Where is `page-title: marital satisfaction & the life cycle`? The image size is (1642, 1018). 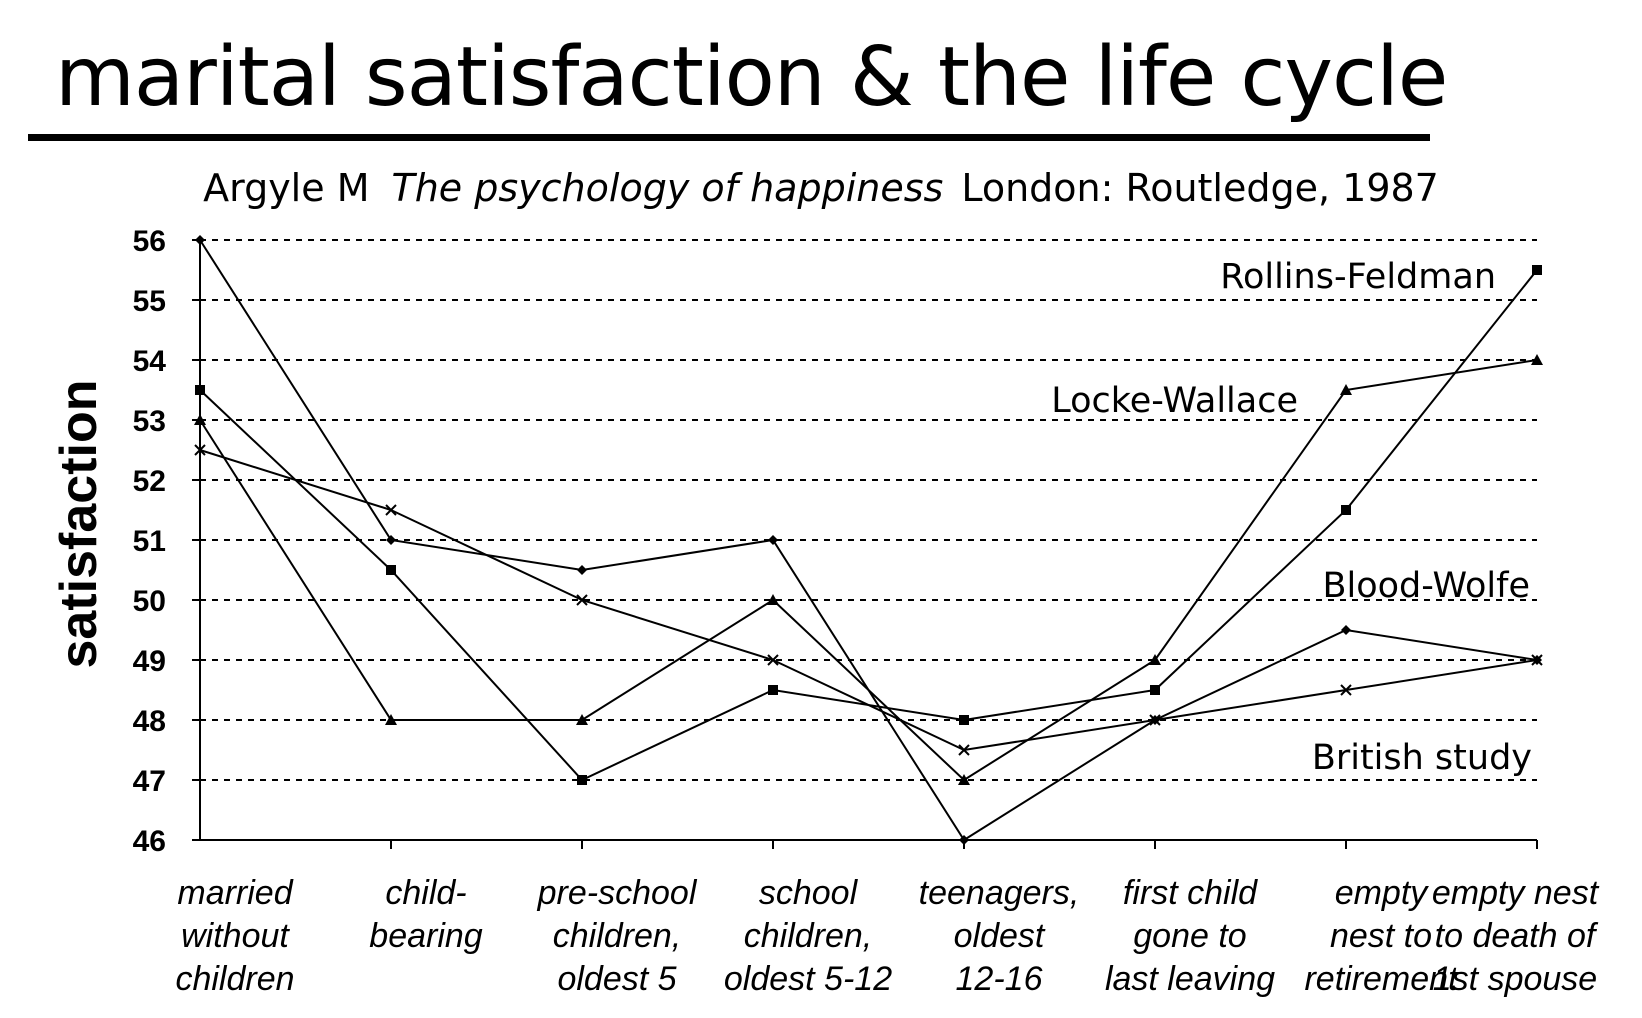
page-title: marital satisfaction & the life cycle is located at coordinates (751, 77).